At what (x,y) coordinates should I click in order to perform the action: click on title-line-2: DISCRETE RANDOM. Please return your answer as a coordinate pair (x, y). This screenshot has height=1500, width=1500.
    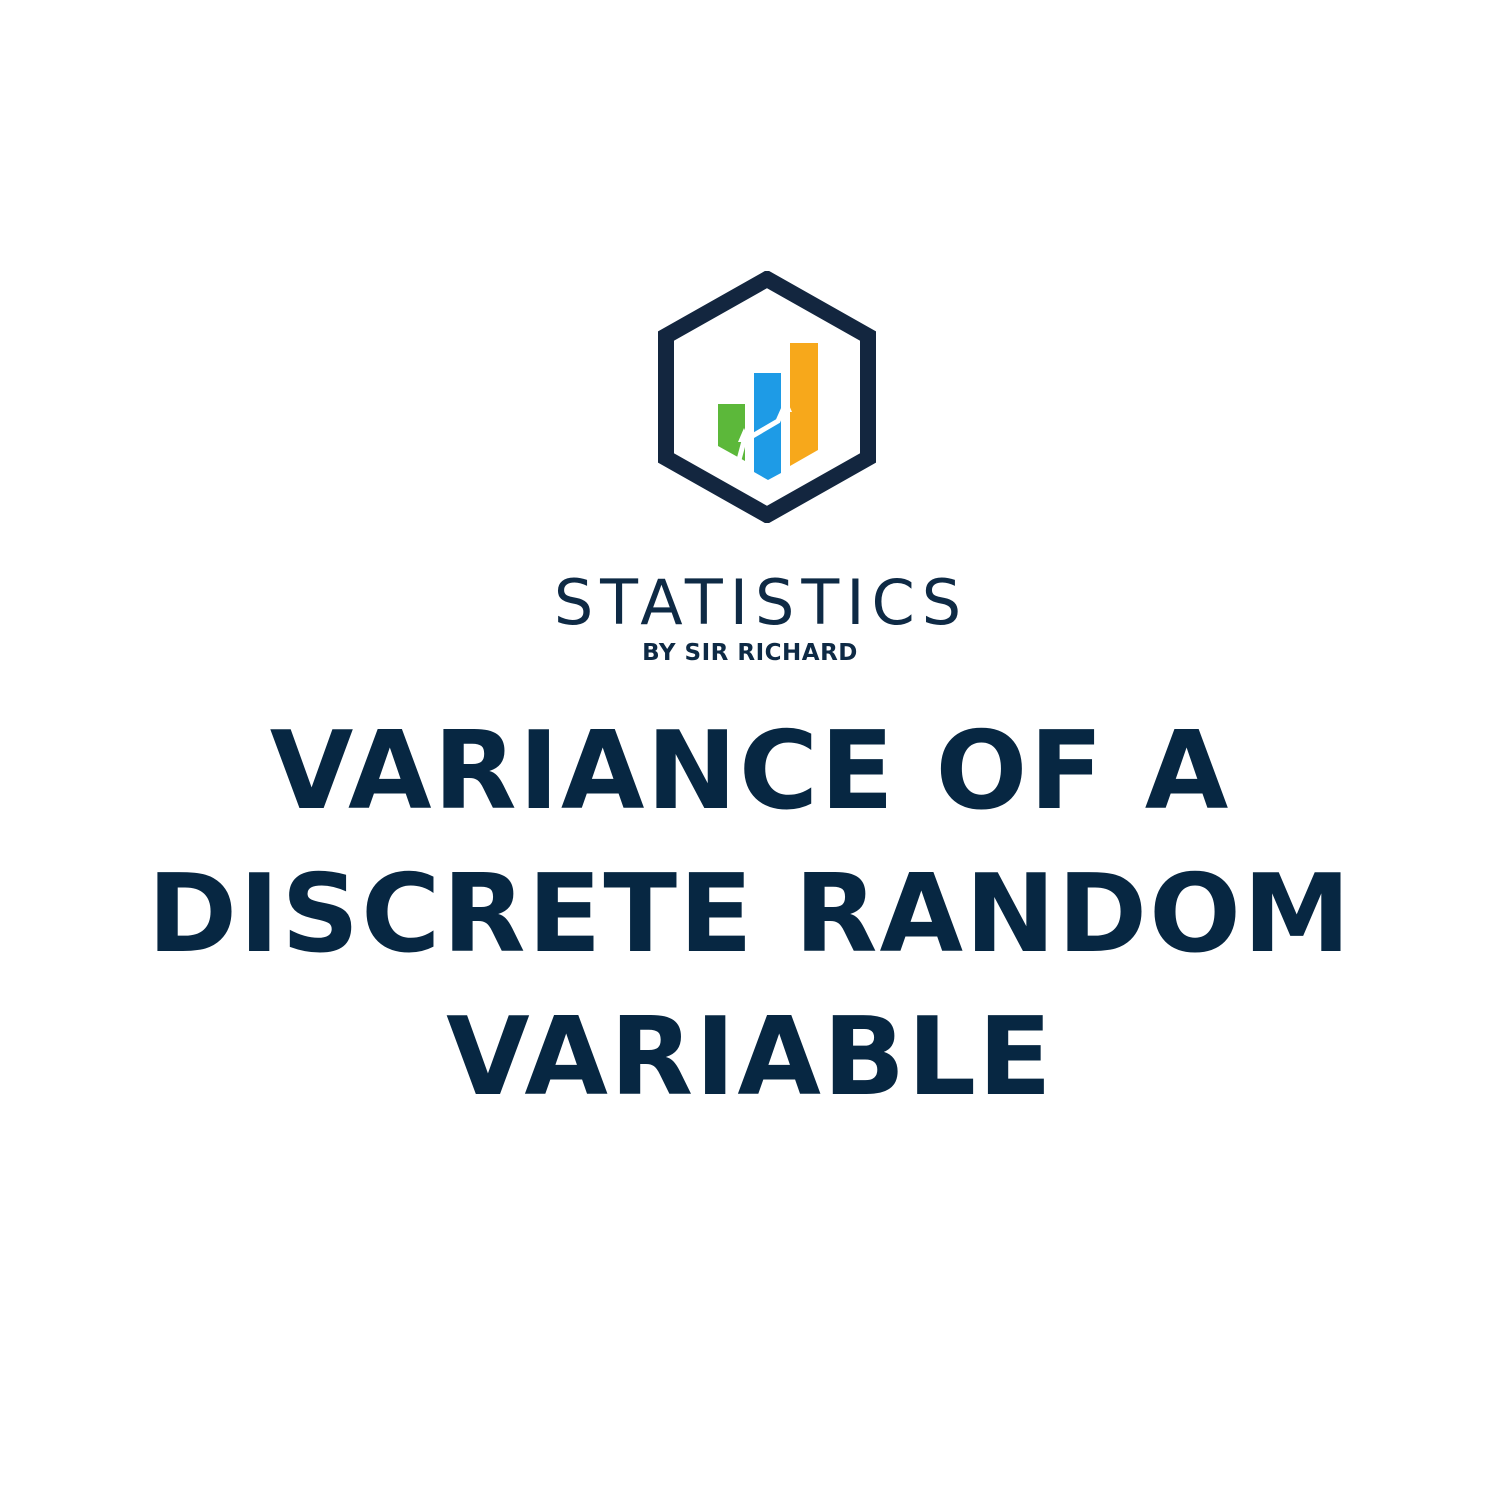
    Looking at the image, I should click on (750, 914).